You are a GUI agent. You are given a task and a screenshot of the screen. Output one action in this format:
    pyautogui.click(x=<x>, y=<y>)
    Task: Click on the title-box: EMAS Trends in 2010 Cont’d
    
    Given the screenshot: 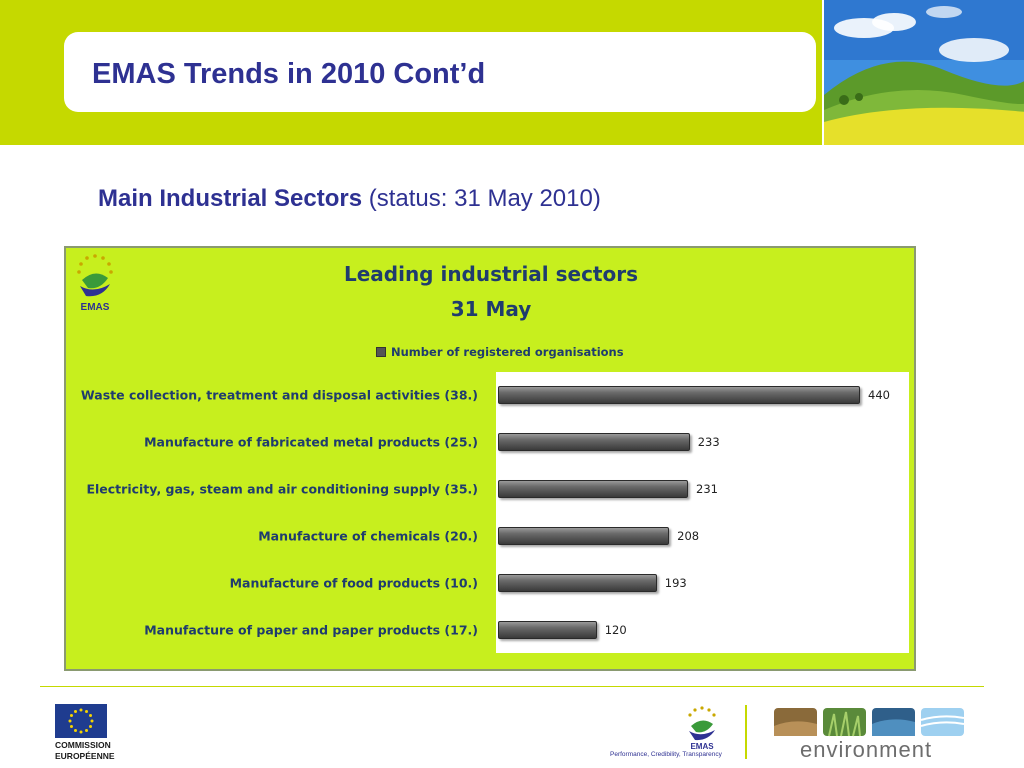 What is the action you would take?
    pyautogui.click(x=440, y=72)
    